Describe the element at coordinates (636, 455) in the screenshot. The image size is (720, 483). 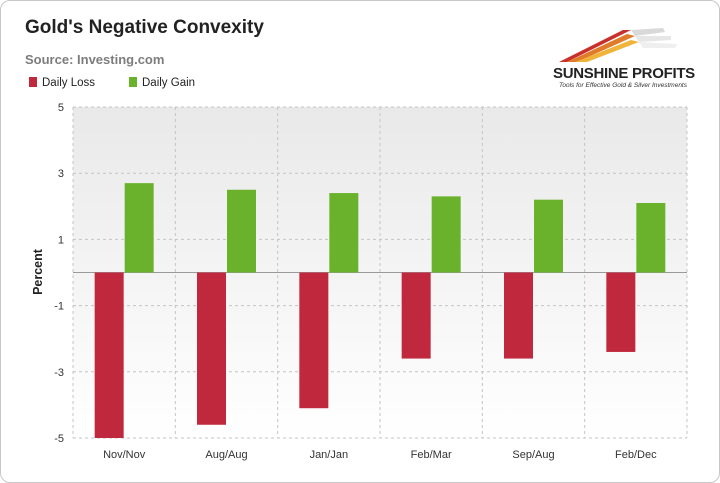
I see `x-tick-label: Feb/Dec` at that location.